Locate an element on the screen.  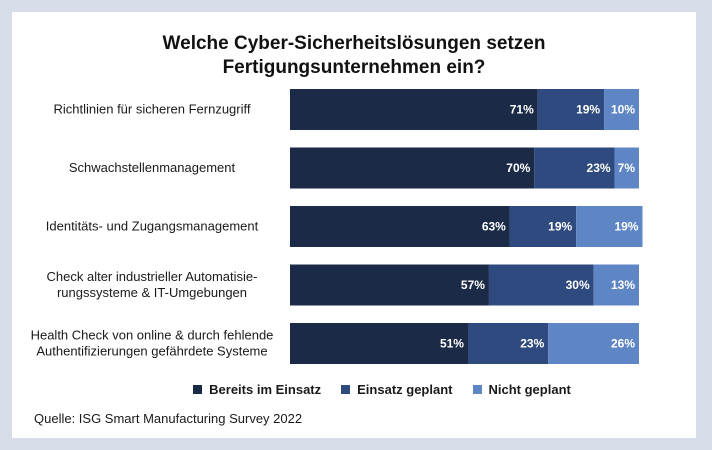
bar-value-label: 30% is located at coordinates (578, 285).